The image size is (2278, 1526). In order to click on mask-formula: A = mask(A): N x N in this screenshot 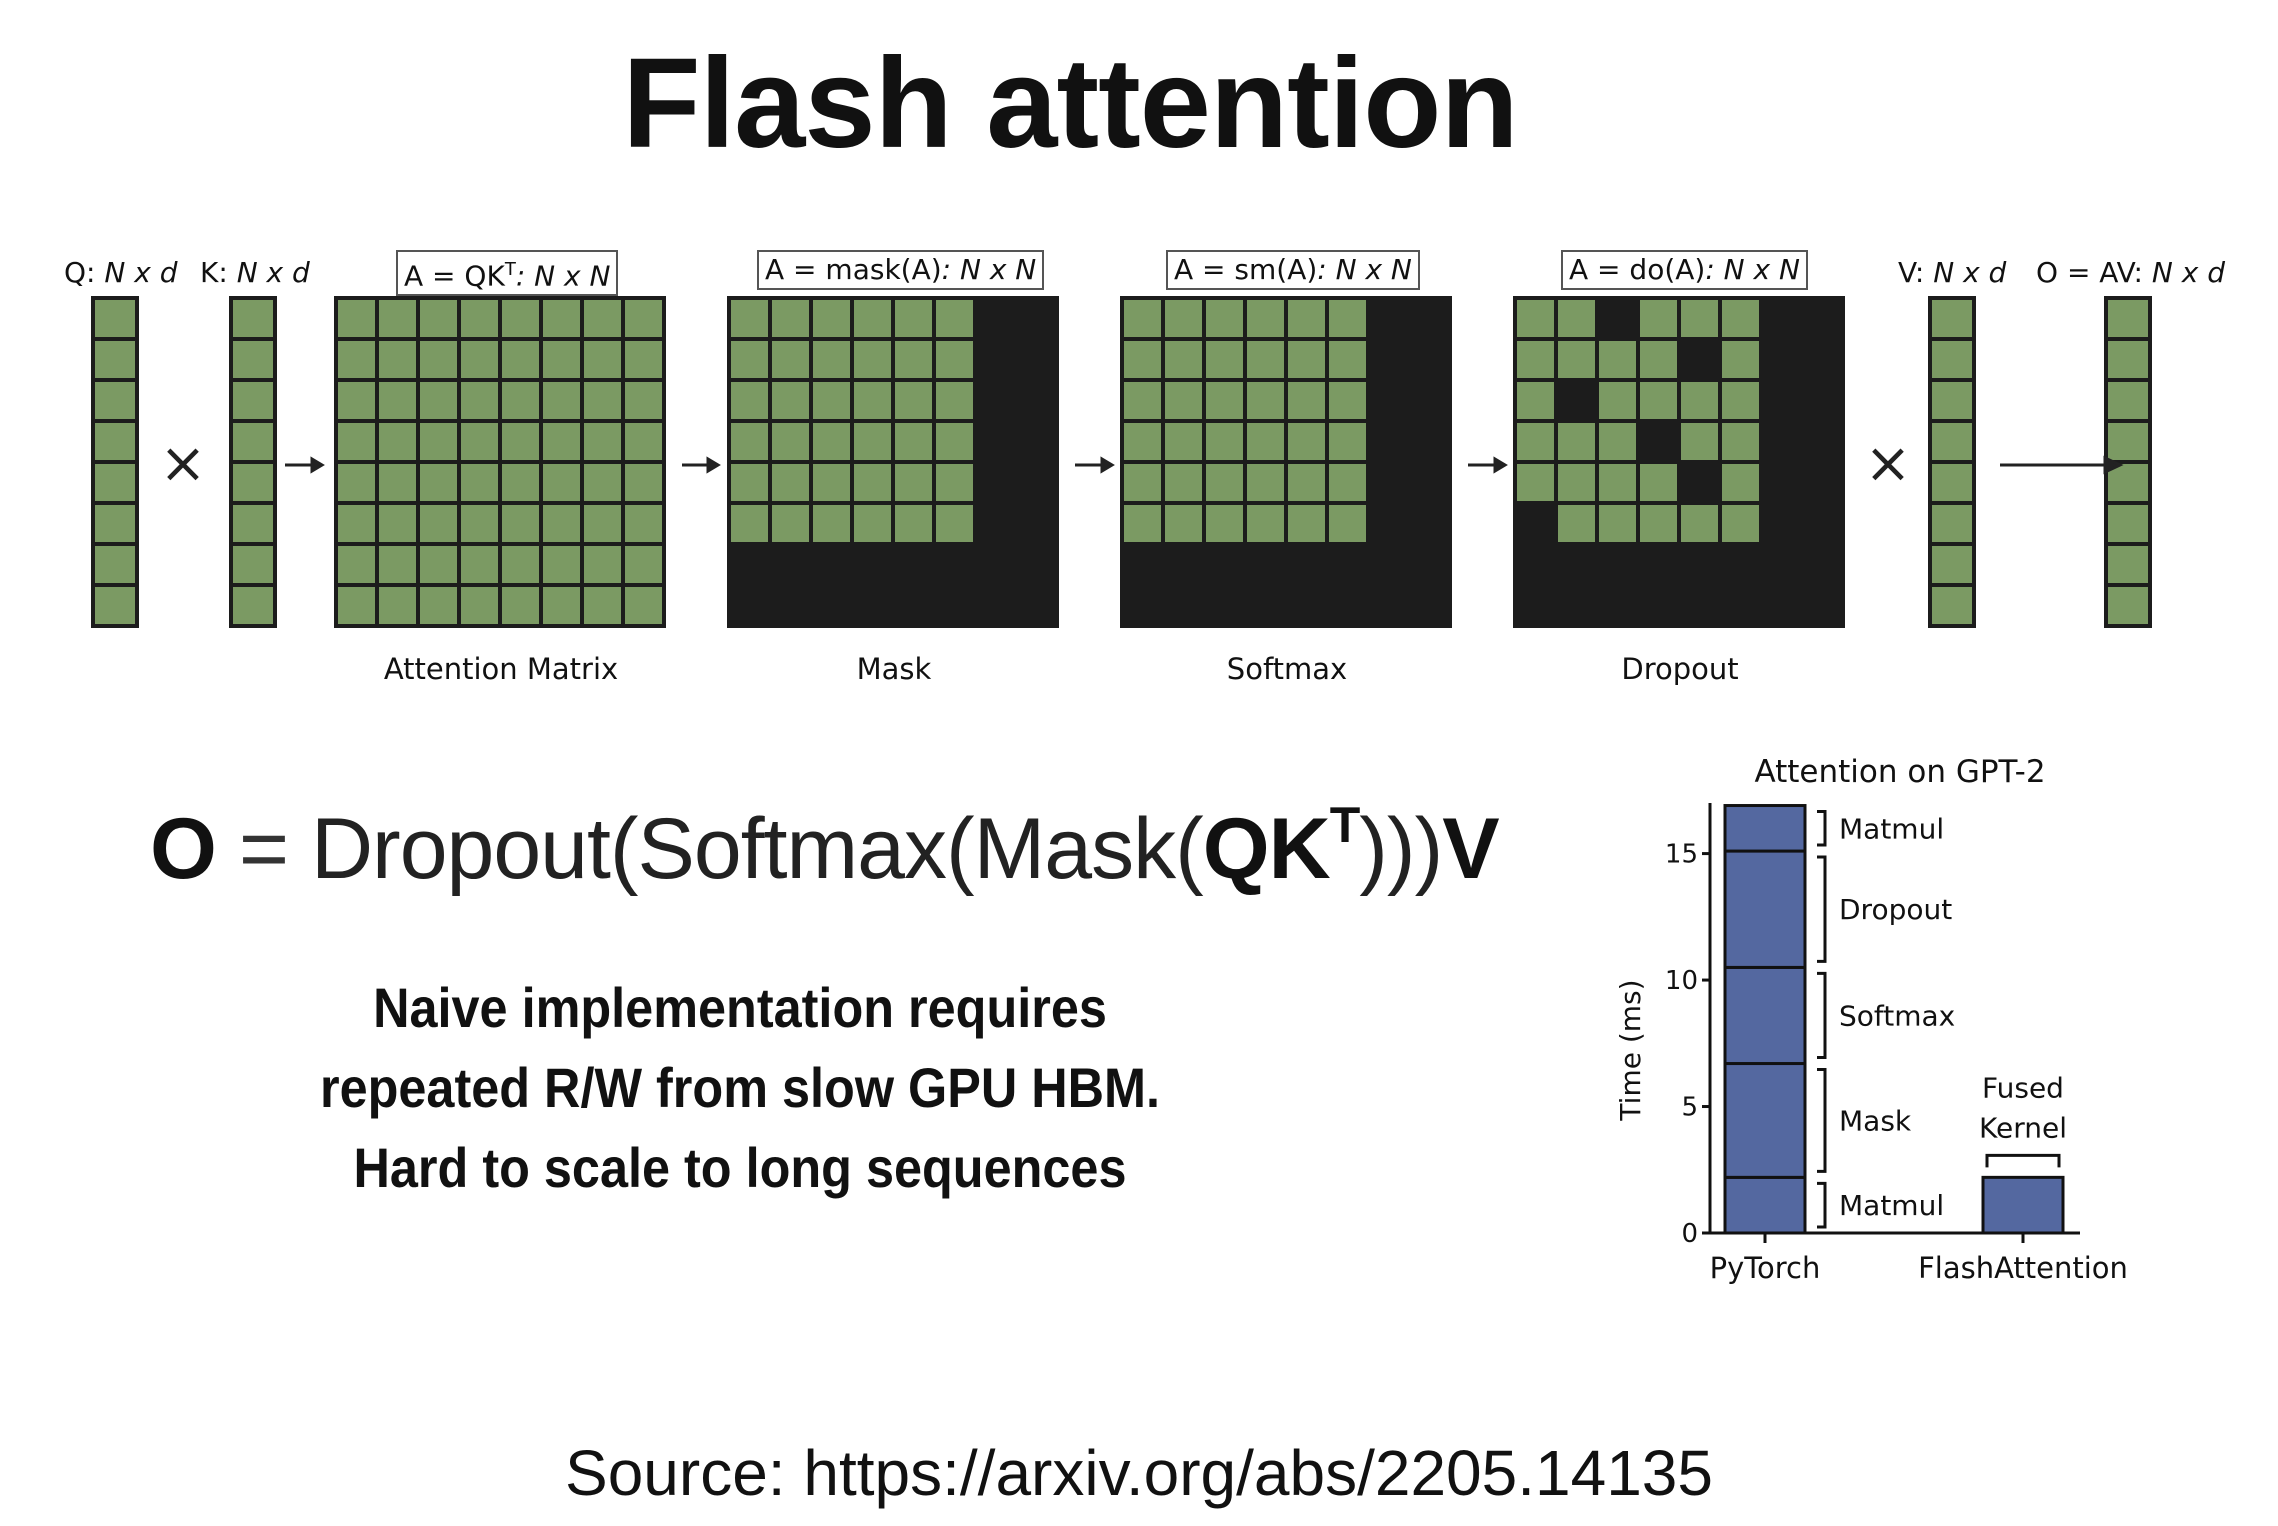, I will do `click(901, 270)`.